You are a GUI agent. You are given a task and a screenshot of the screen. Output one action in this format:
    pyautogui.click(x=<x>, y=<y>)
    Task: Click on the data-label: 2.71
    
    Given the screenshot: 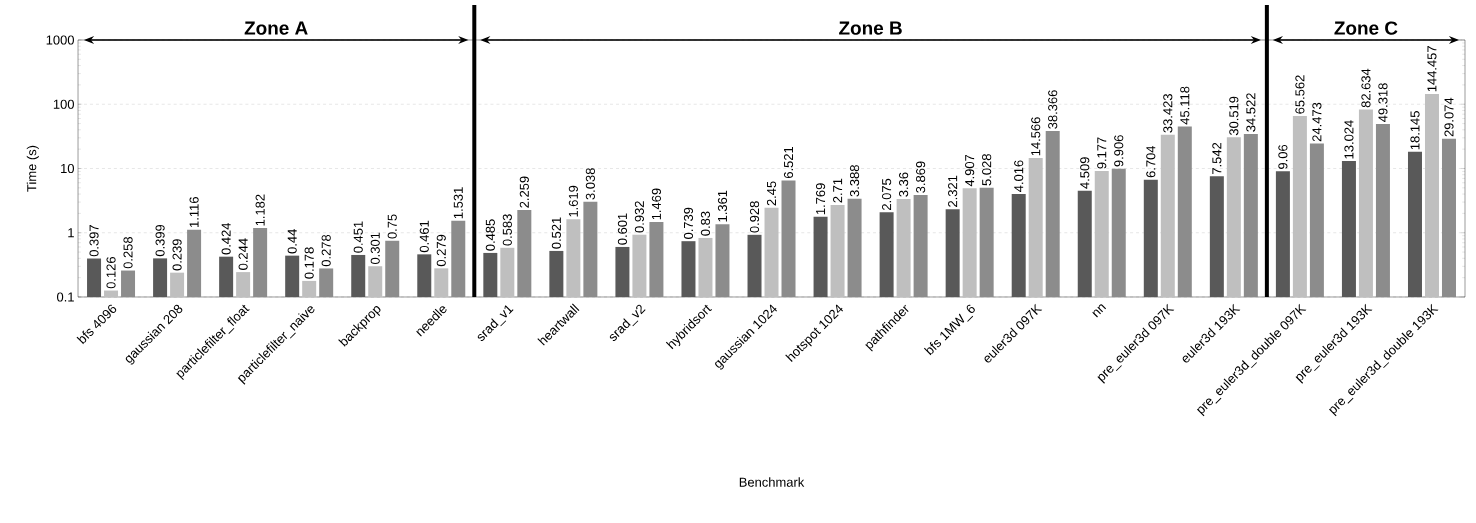 What is the action you would take?
    pyautogui.click(x=838, y=190)
    